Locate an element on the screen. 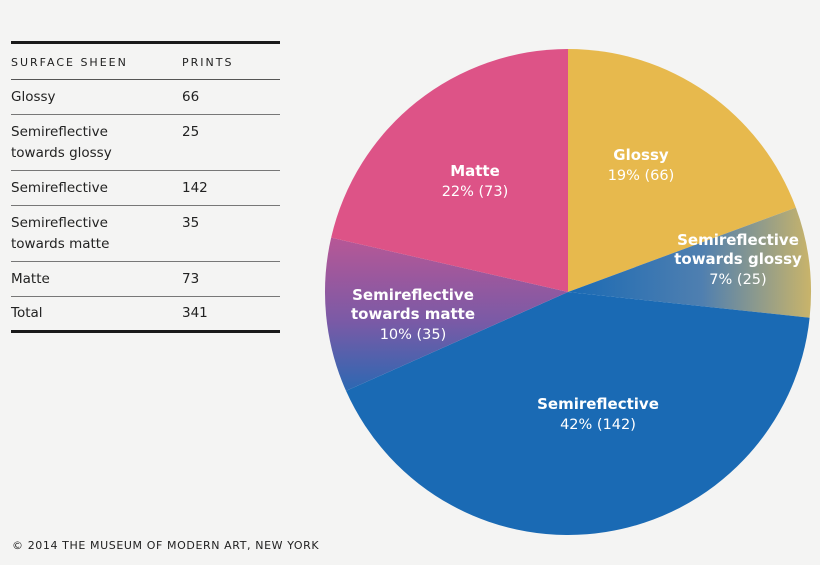  slice-value-label: 7% (25) is located at coordinates (737, 280).